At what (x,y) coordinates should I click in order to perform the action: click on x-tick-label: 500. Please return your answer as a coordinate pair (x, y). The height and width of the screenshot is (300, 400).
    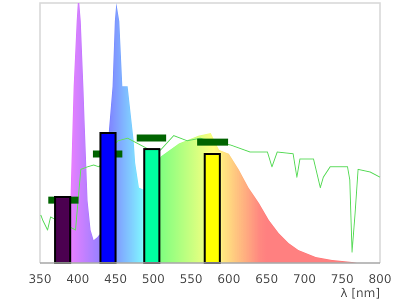
    Looking at the image, I should click on (153, 279).